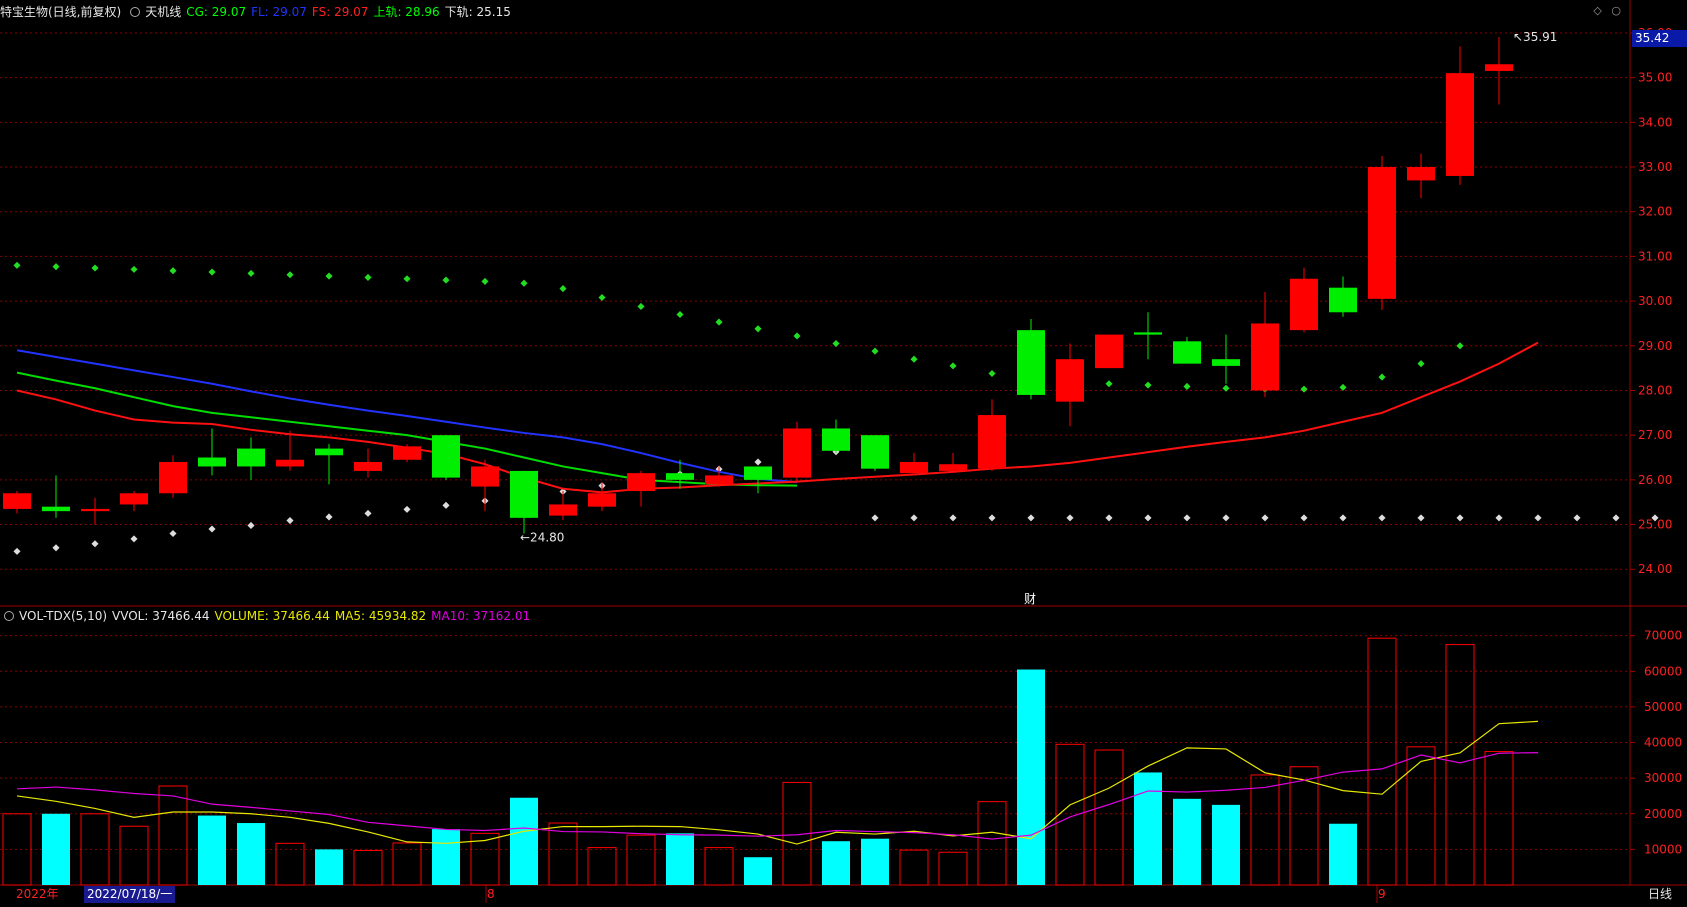  I want to click on vol-indicator-name: VOL-TDX(5,10), so click(63, 616).